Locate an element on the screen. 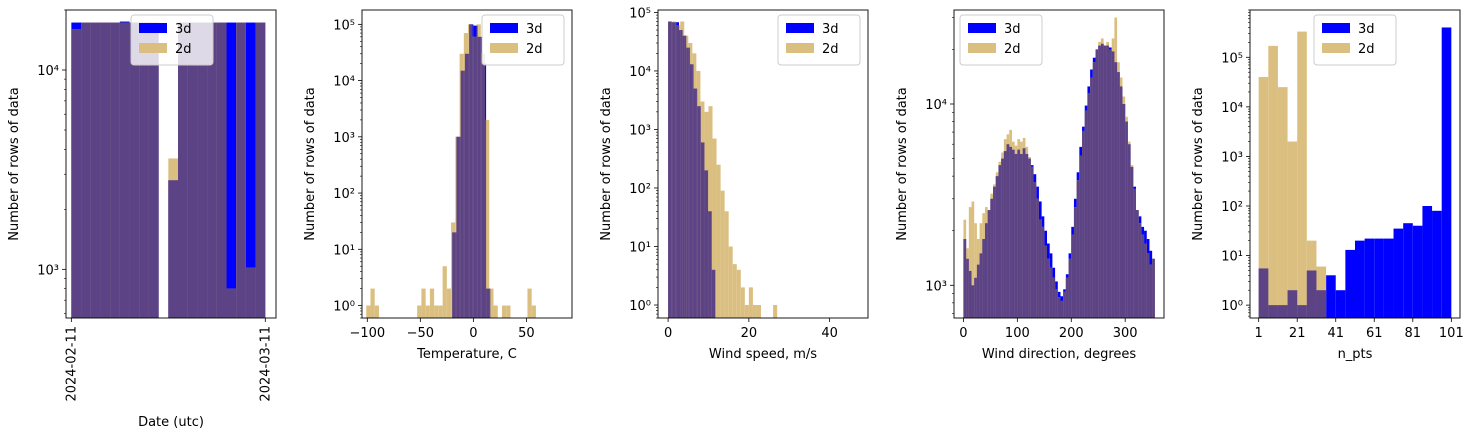 Image resolution: width=1473 pixels, height=438 pixels. x-tick-label-n-pts: 101 is located at coordinates (1451, 333).